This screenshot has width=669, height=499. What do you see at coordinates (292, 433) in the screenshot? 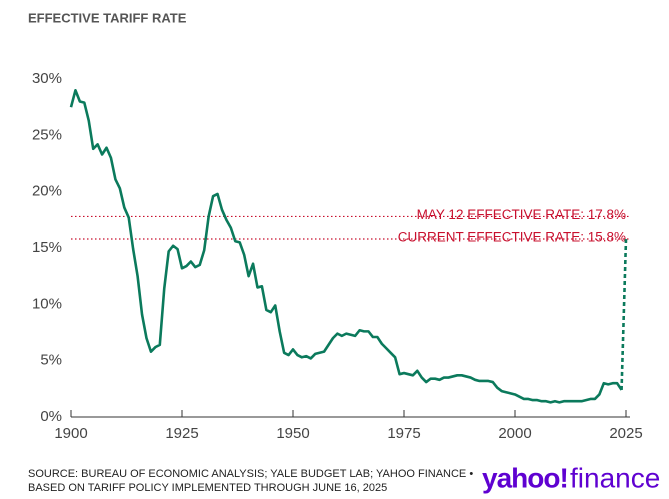
I see `x-tick-label: 1950` at bounding box center [292, 433].